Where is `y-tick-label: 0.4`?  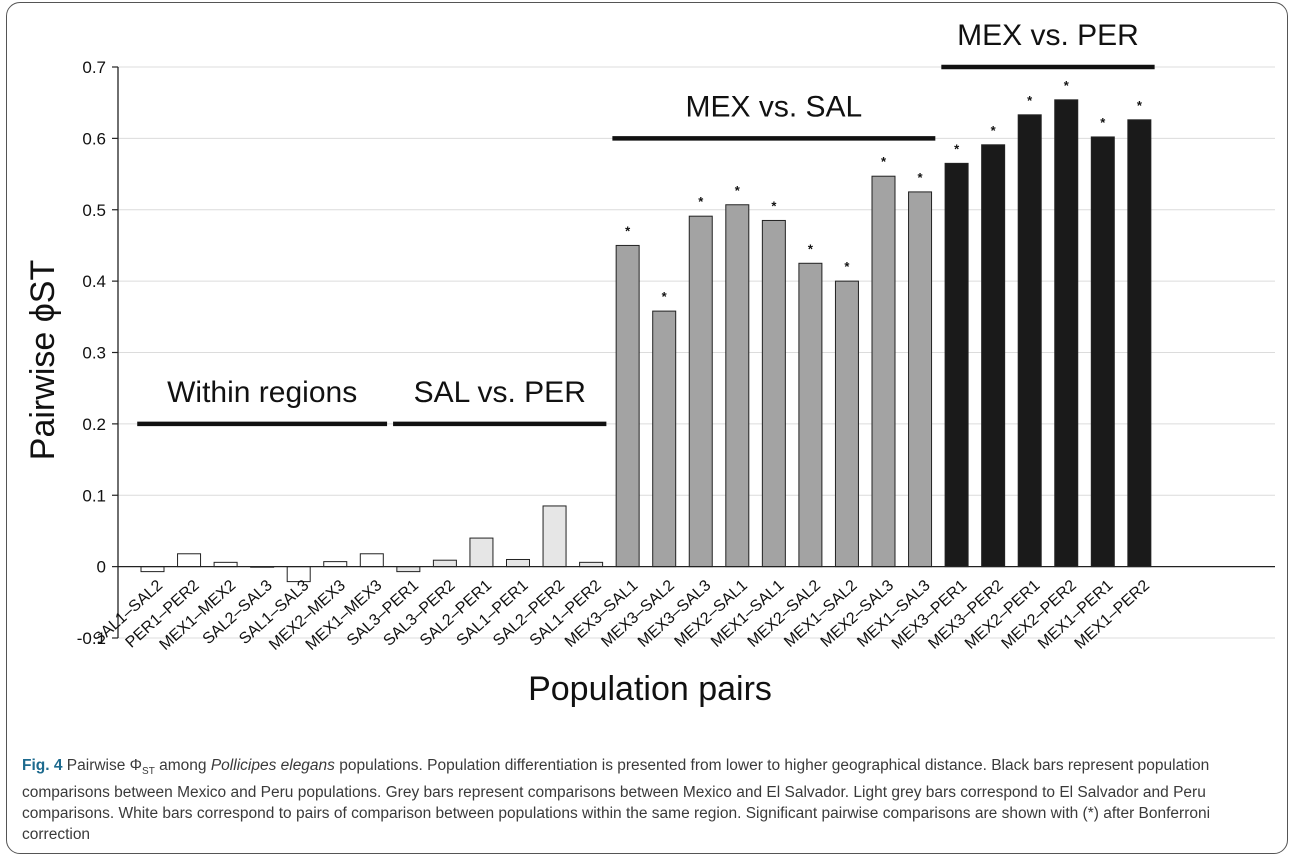
y-tick-label: 0.4 is located at coordinates (94, 281).